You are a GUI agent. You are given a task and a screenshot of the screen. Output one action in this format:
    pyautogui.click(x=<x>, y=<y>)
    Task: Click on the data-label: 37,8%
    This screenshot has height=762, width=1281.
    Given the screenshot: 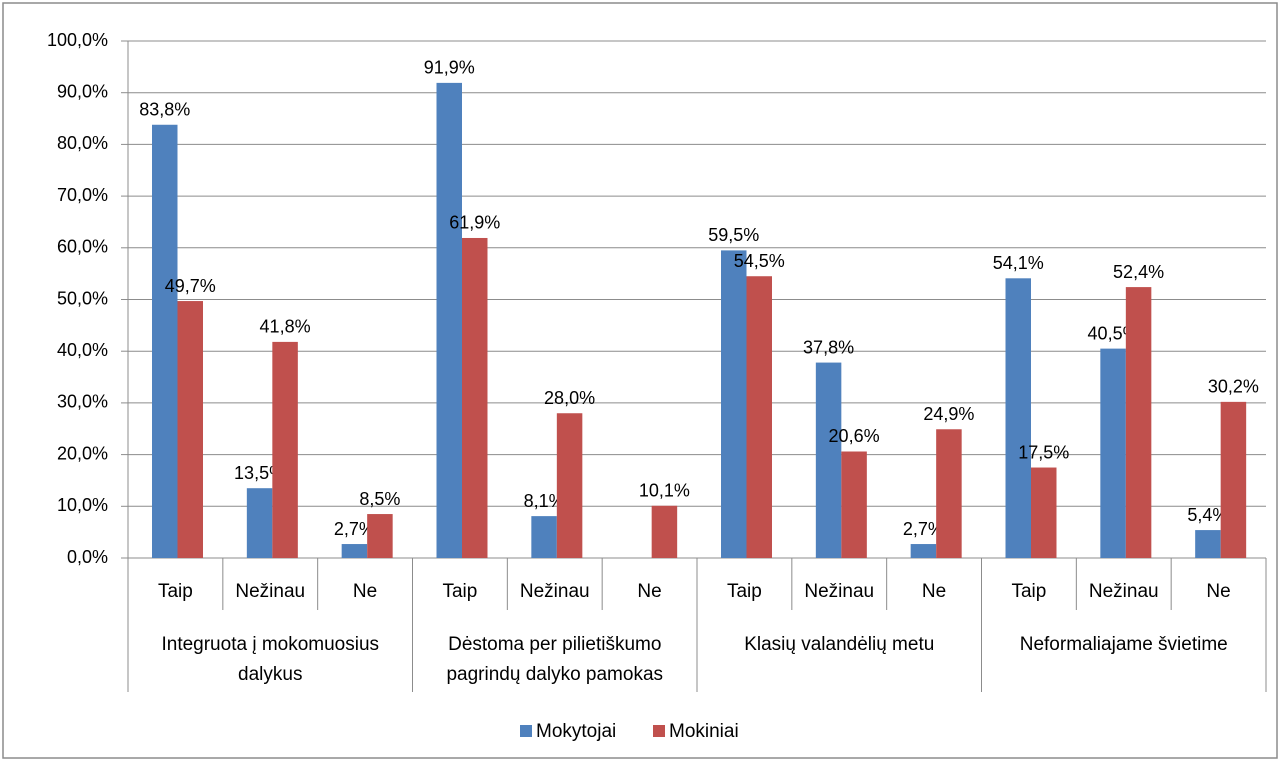 What is the action you would take?
    pyautogui.click(x=828, y=347)
    